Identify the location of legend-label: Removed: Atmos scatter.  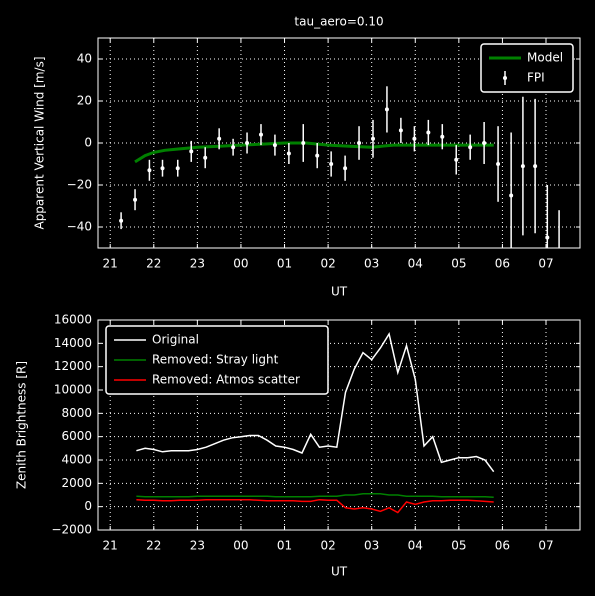
(226, 380).